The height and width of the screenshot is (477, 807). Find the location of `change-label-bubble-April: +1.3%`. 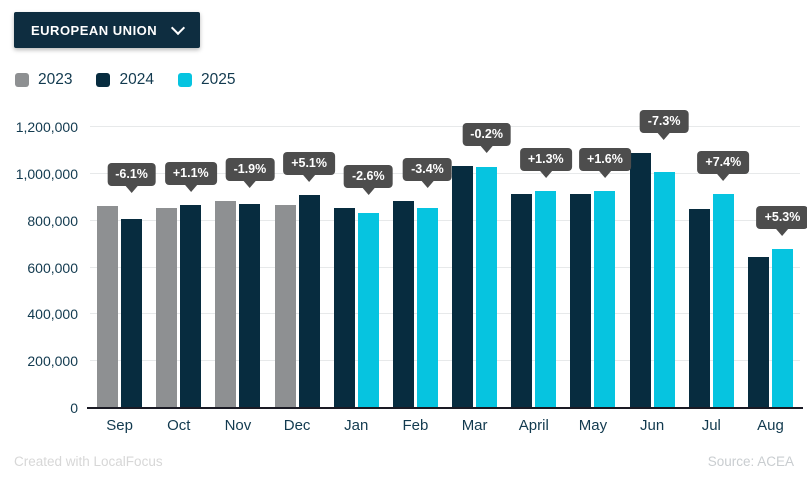

change-label-bubble-April: +1.3% is located at coordinates (545, 163).